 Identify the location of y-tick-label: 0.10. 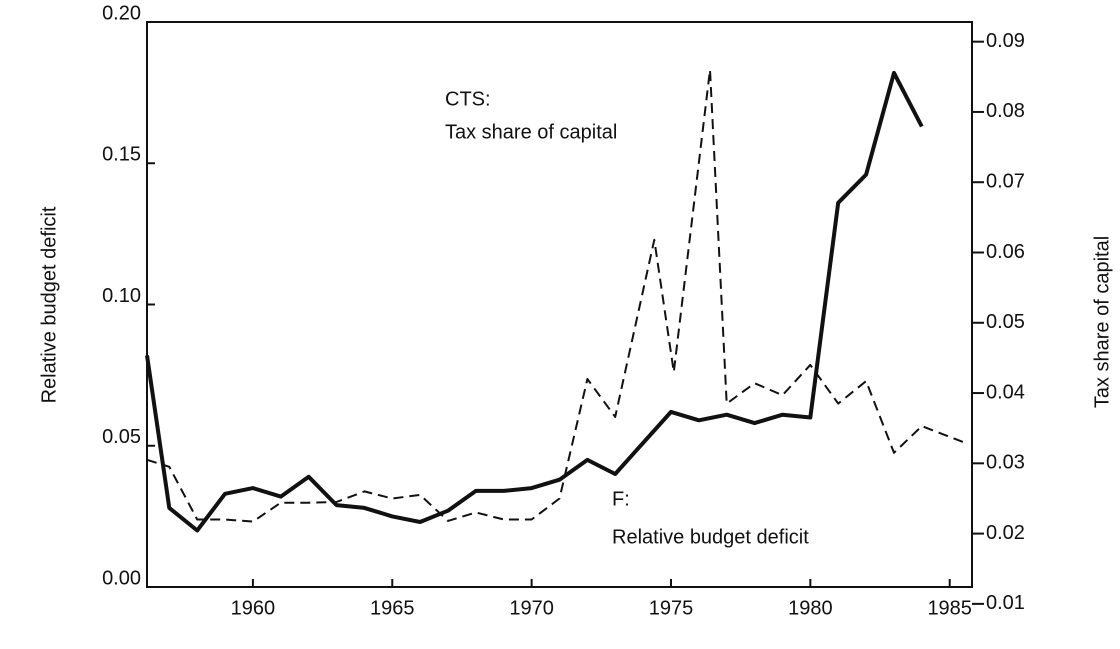
(121, 296).